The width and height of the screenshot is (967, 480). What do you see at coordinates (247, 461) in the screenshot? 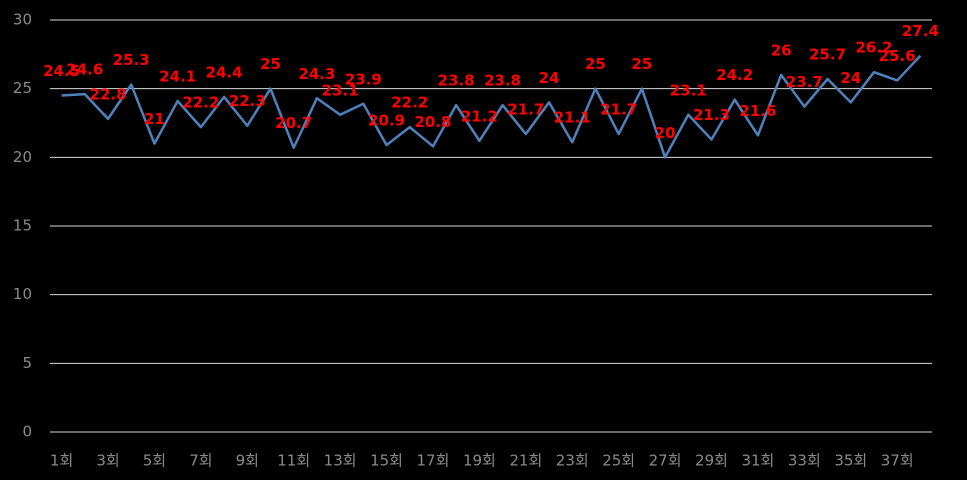
I see `x-tick-label: 9회` at bounding box center [247, 461].